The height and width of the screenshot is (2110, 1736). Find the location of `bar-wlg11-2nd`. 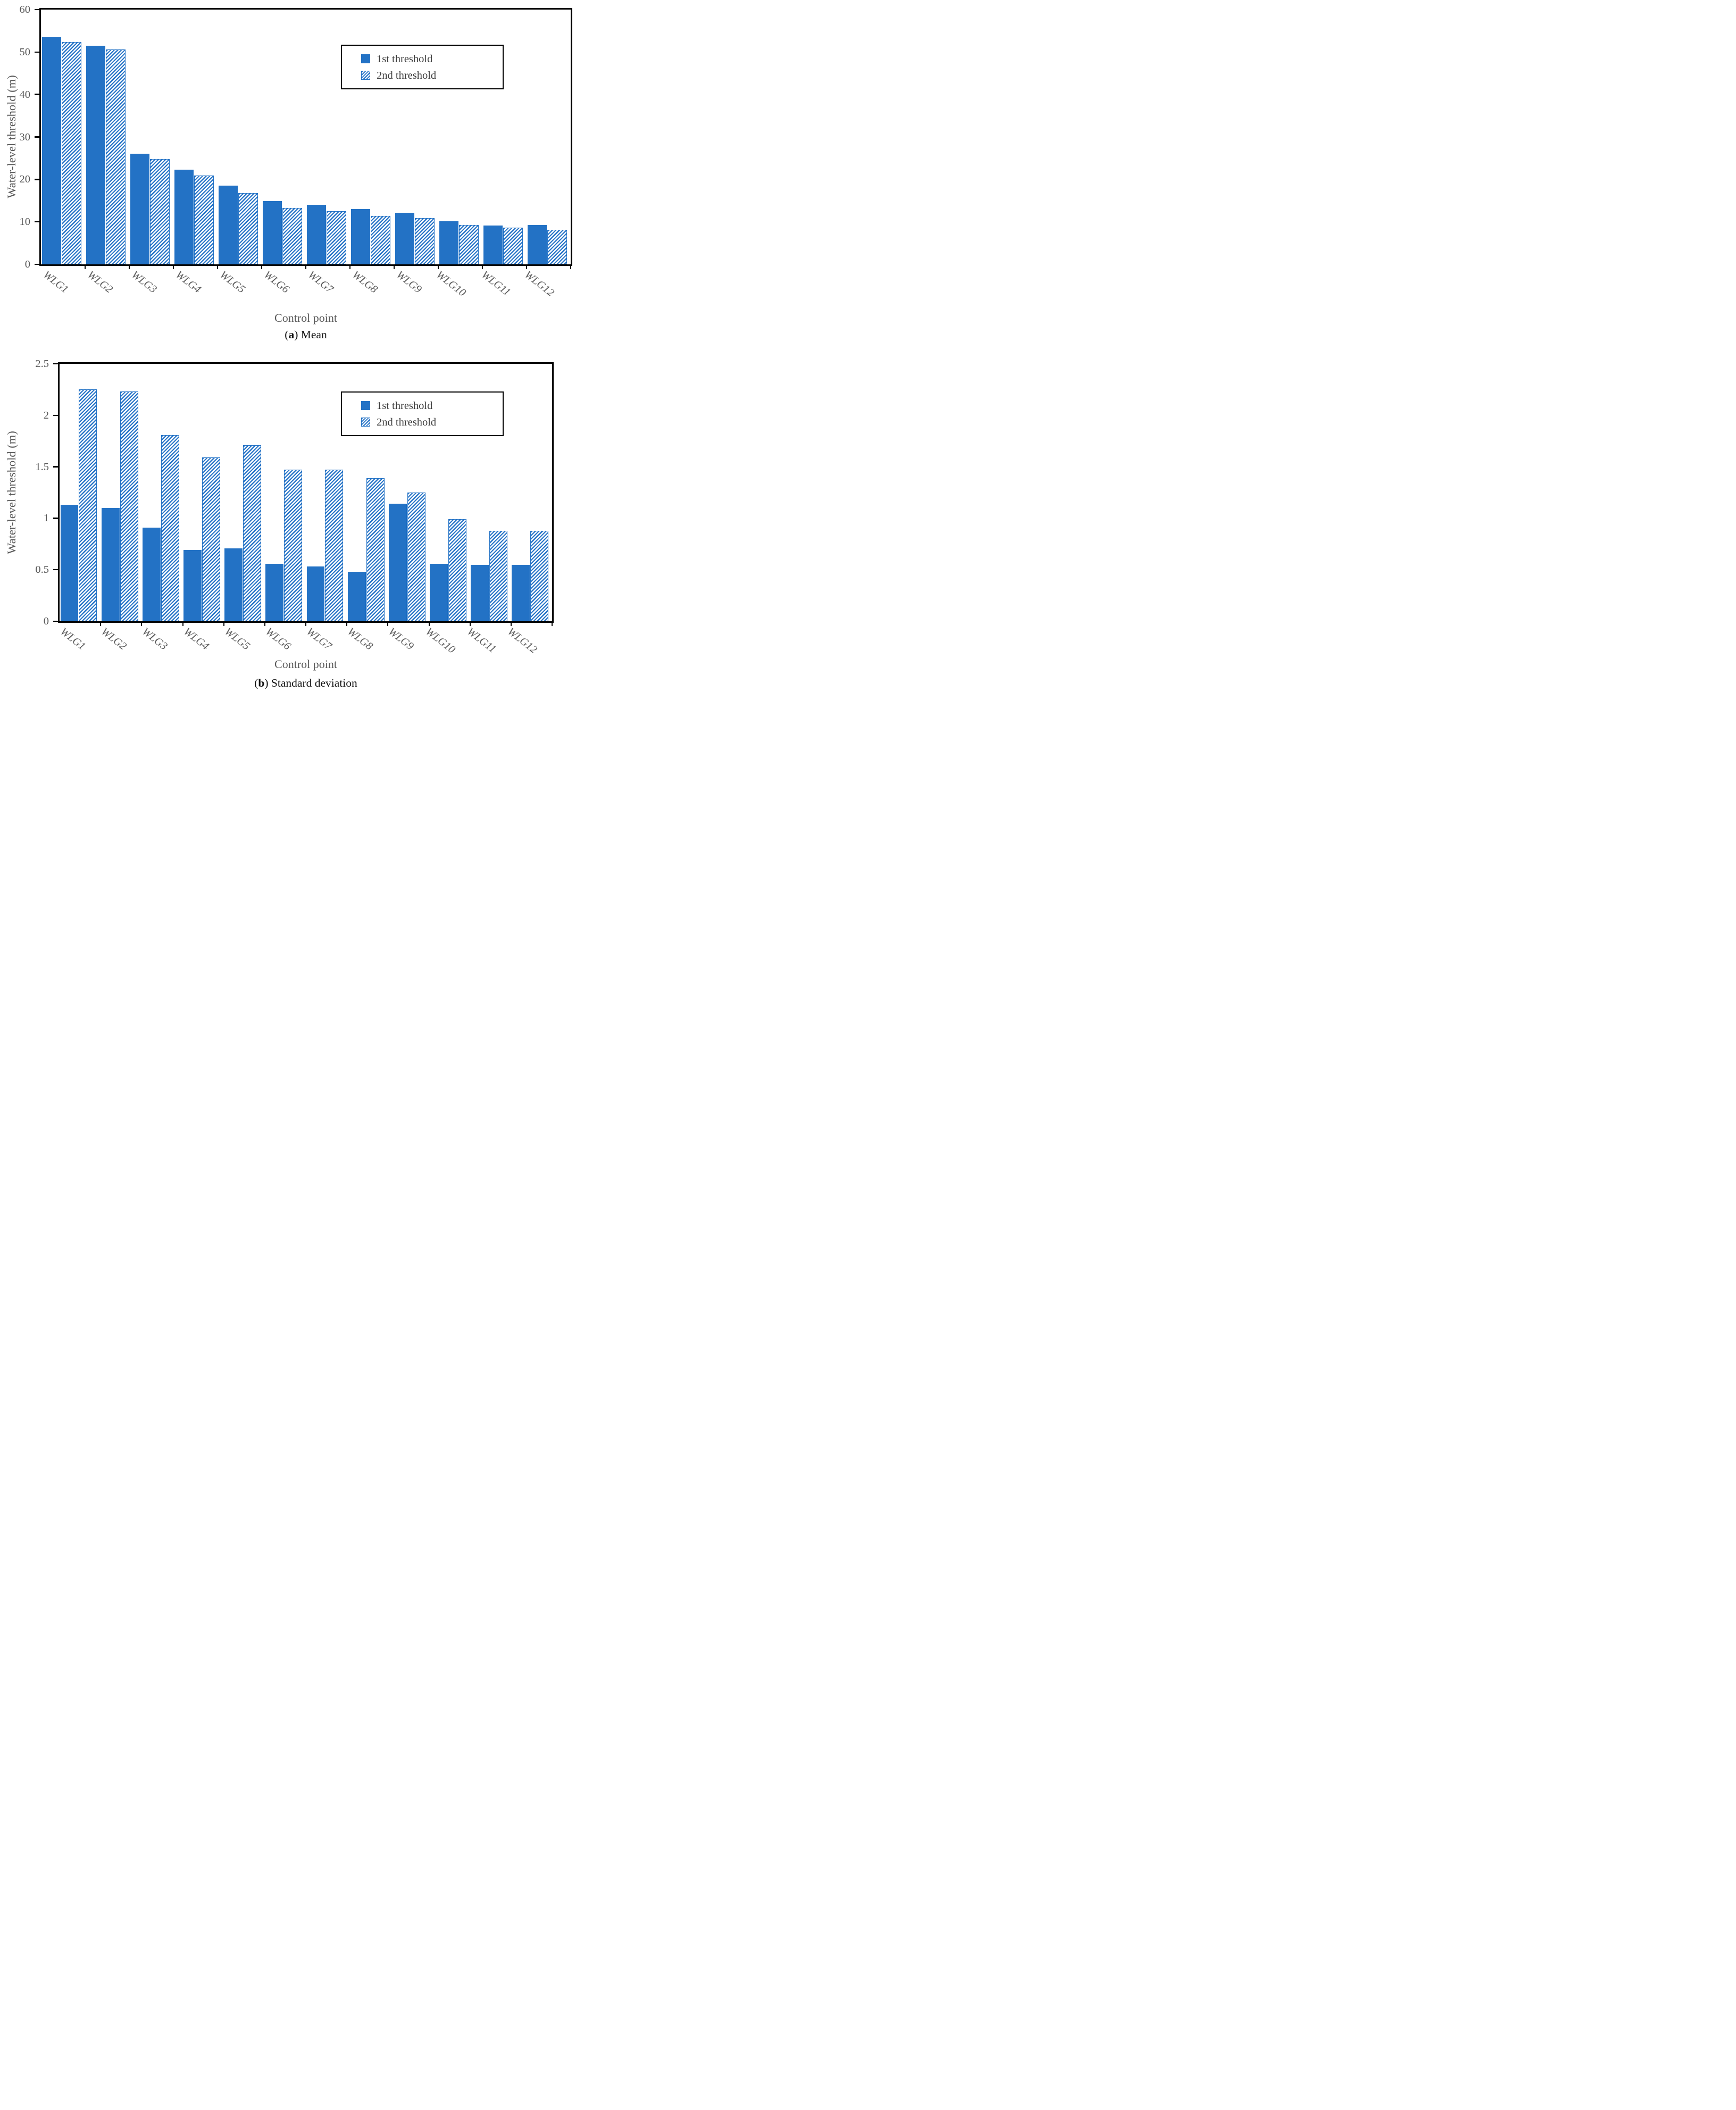

bar-wlg11-2nd is located at coordinates (499, 575).